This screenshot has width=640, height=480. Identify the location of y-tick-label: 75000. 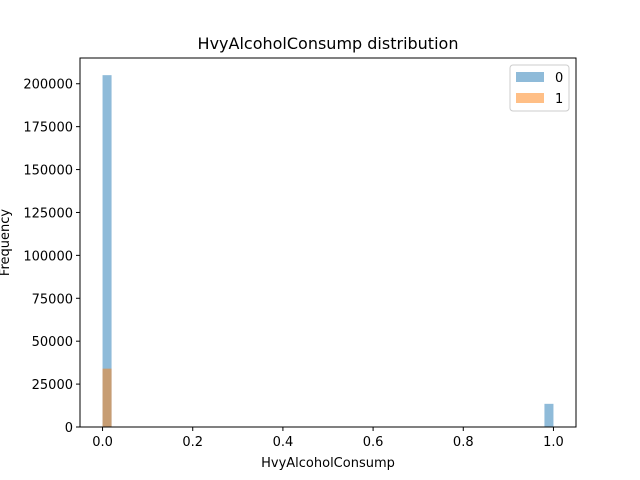
(52, 299).